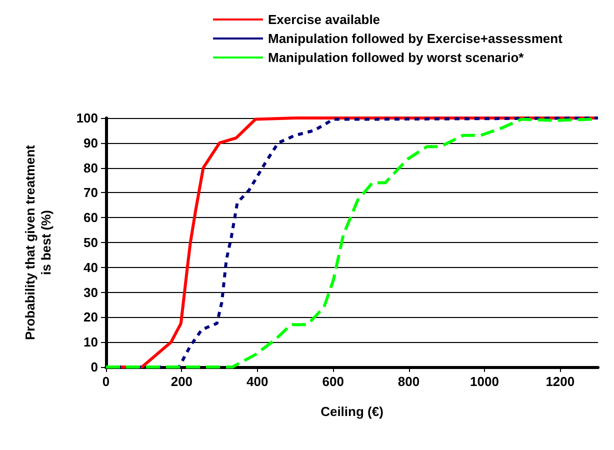 The width and height of the screenshot is (614, 450). Describe the element at coordinates (324, 19) in the screenshot. I see `legend-label: Exercise available` at that location.